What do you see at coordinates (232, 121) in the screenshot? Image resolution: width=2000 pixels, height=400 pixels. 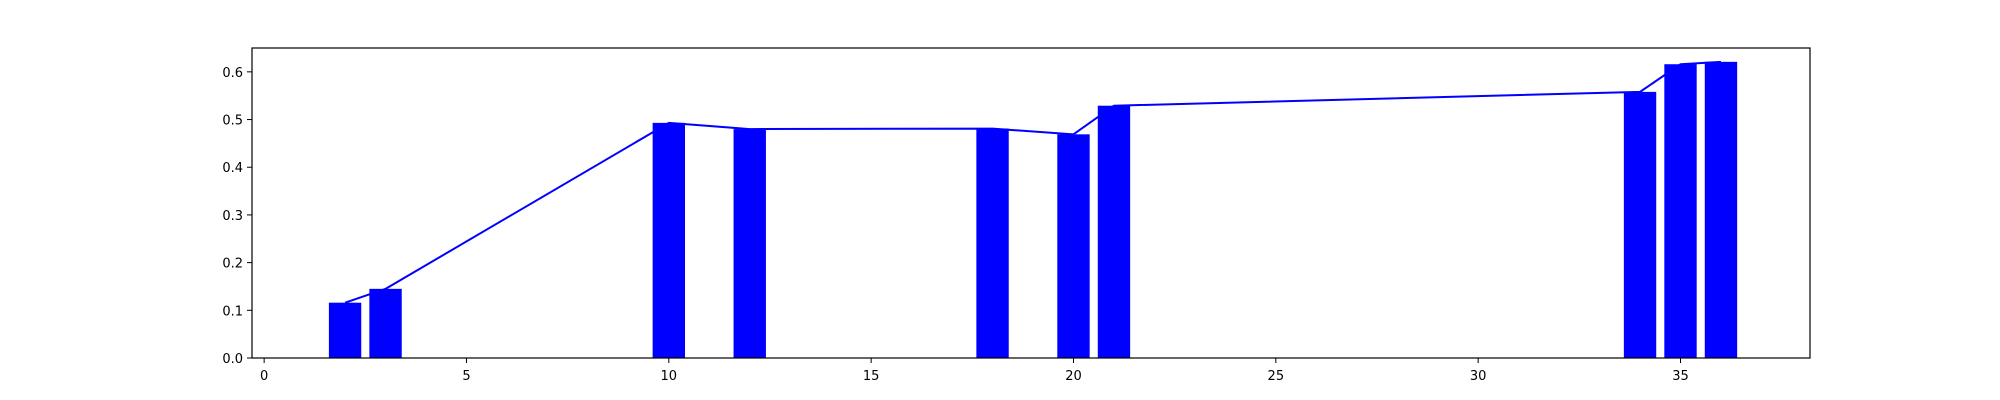 I see `y-tick-label: 0.5` at bounding box center [232, 121].